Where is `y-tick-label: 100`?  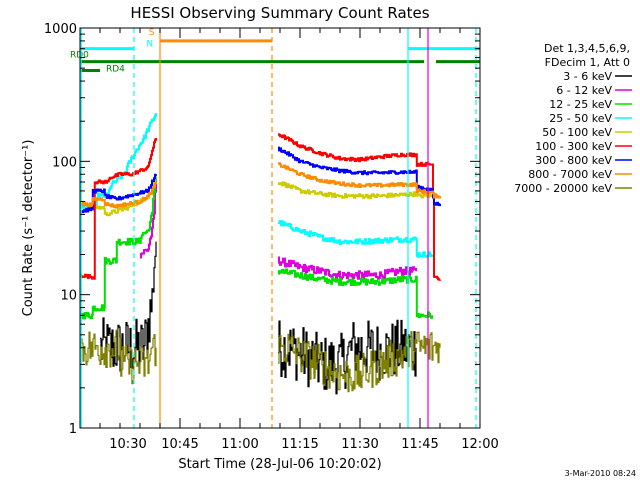 y-tick-label: 100 is located at coordinates (64, 162).